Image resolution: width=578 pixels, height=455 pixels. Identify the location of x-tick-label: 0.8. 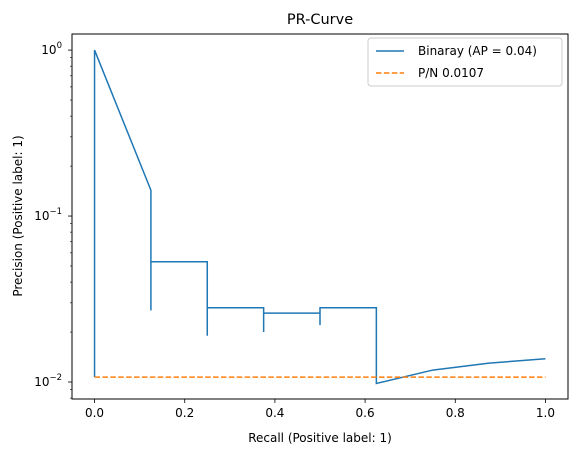
(455, 413).